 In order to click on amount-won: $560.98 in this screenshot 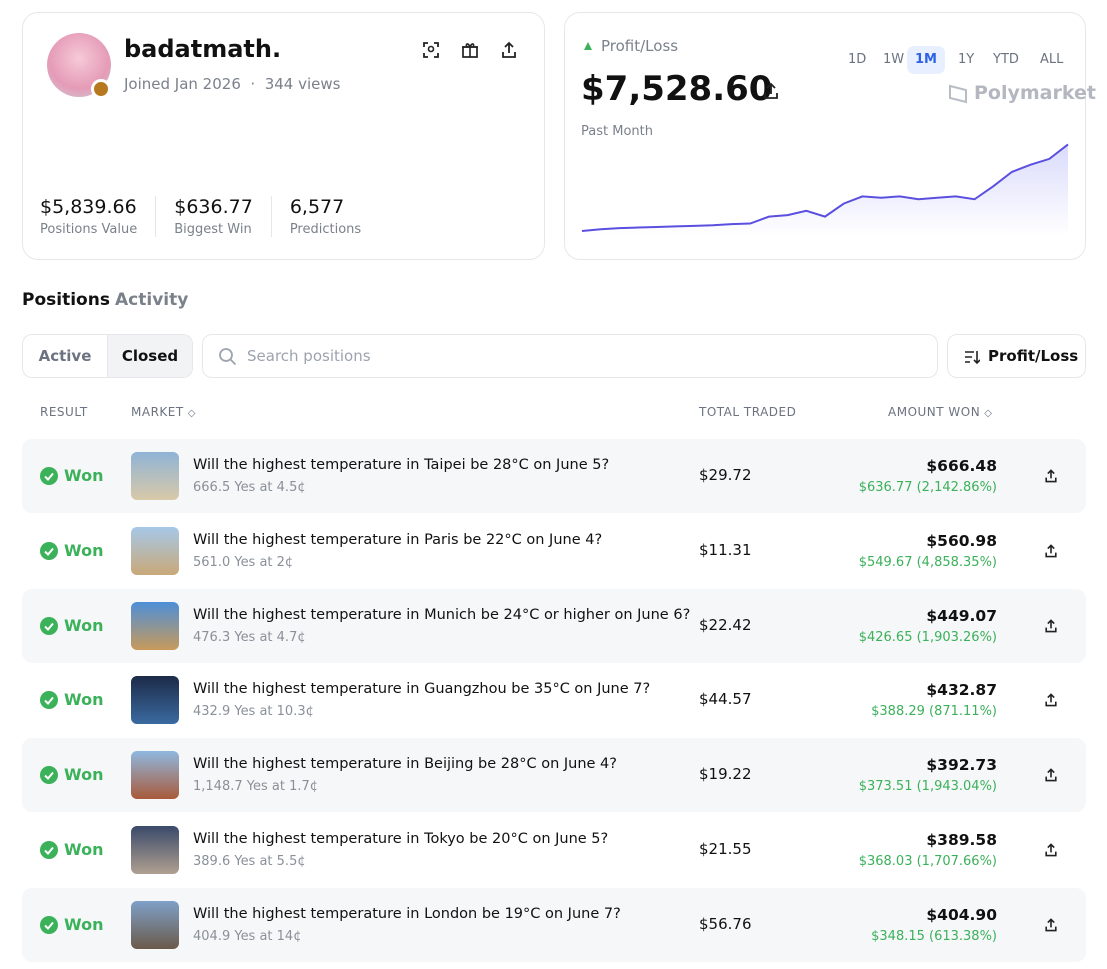, I will do `click(961, 540)`.